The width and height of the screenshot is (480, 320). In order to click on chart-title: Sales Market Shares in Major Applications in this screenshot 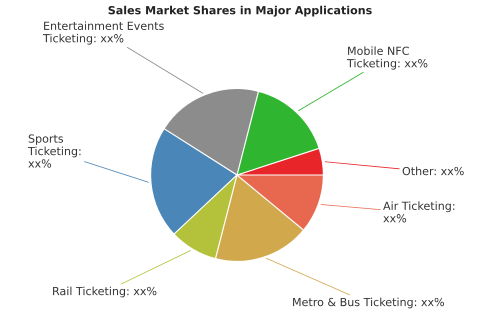, I will do `click(240, 11)`.